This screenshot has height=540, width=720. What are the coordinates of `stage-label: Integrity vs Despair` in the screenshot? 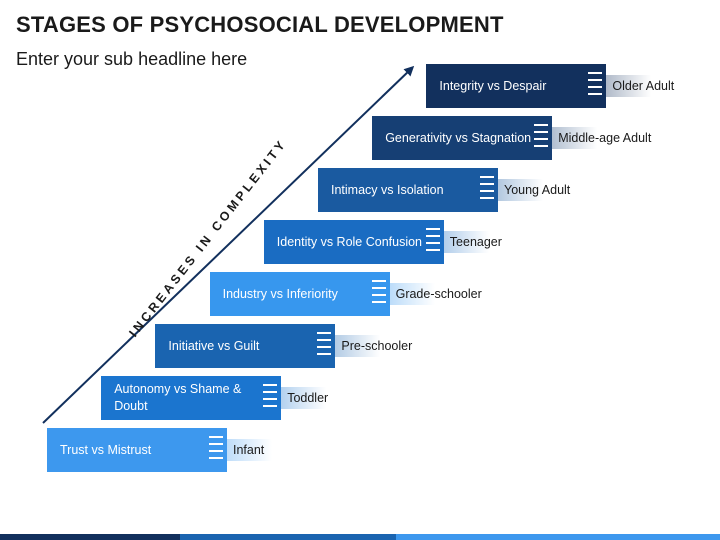 It's located at (493, 85).